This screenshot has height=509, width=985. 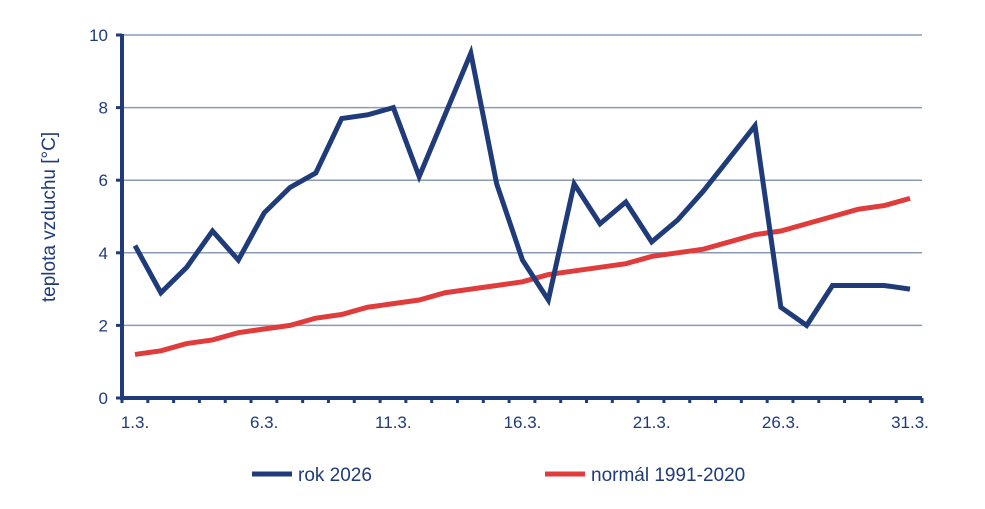 I want to click on y-axis-label: teplota vzduchu [°C], so click(x=49, y=217).